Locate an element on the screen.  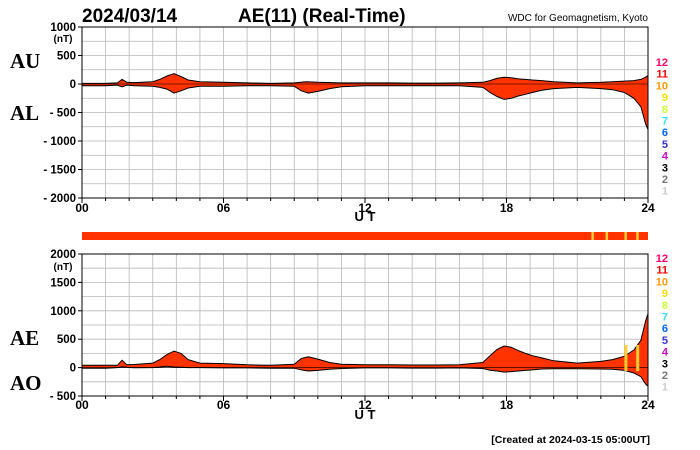
created-timestamp: [Created at 2024-03-15 05:00UT] is located at coordinates (570, 440).